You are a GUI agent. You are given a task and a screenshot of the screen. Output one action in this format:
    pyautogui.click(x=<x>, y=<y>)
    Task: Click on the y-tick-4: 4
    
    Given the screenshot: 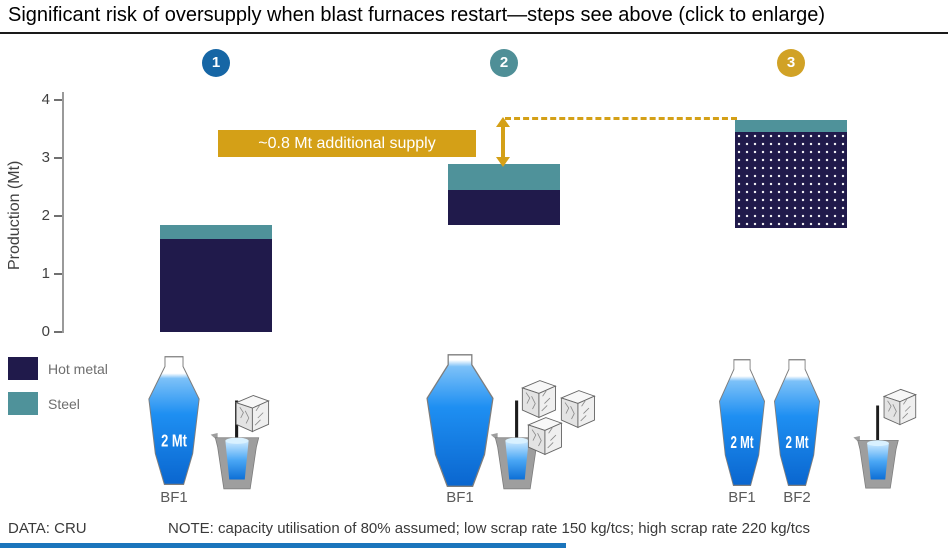 What is the action you would take?
    pyautogui.click(x=45, y=99)
    